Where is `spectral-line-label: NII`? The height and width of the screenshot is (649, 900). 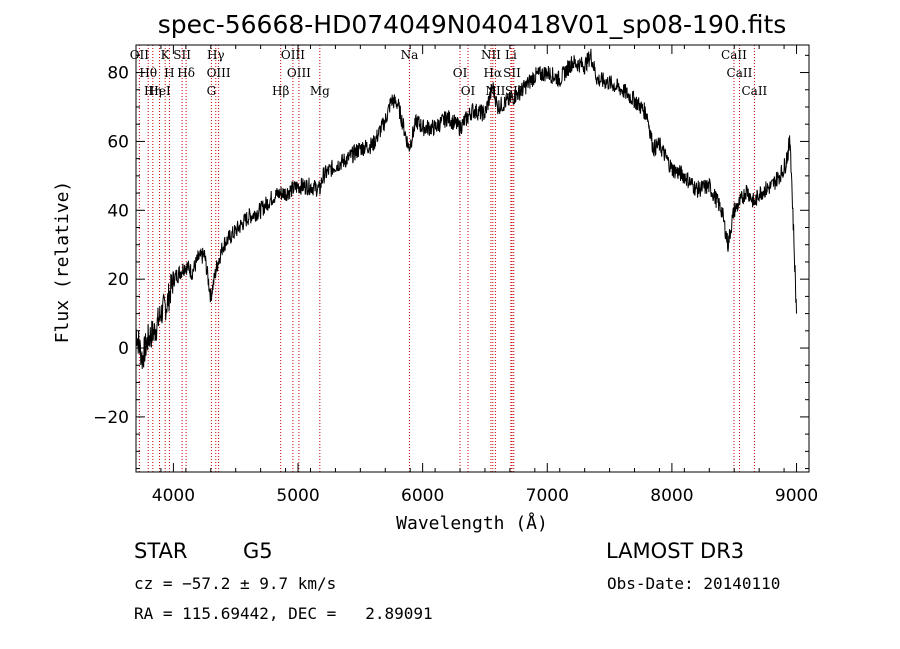
spectral-line-label: NII is located at coordinates (491, 55).